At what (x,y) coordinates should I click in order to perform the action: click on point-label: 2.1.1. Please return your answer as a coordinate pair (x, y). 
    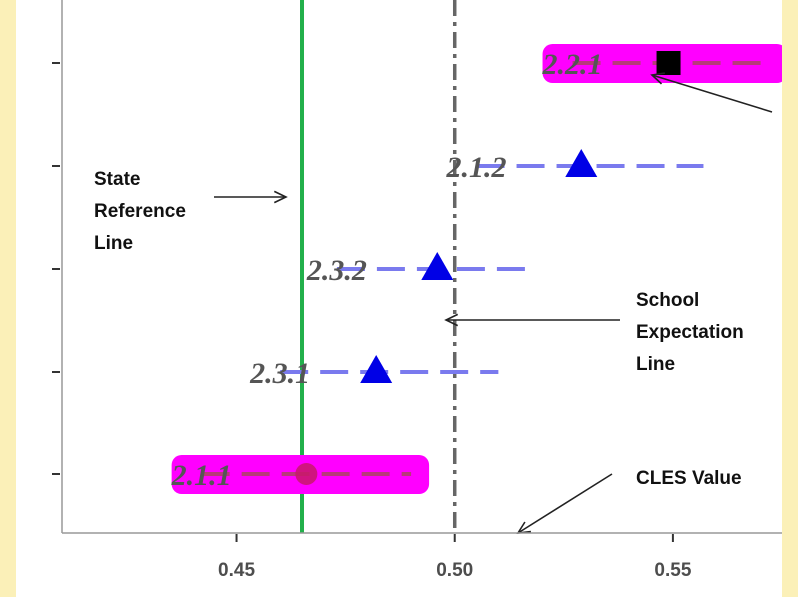
    Looking at the image, I should click on (201, 475).